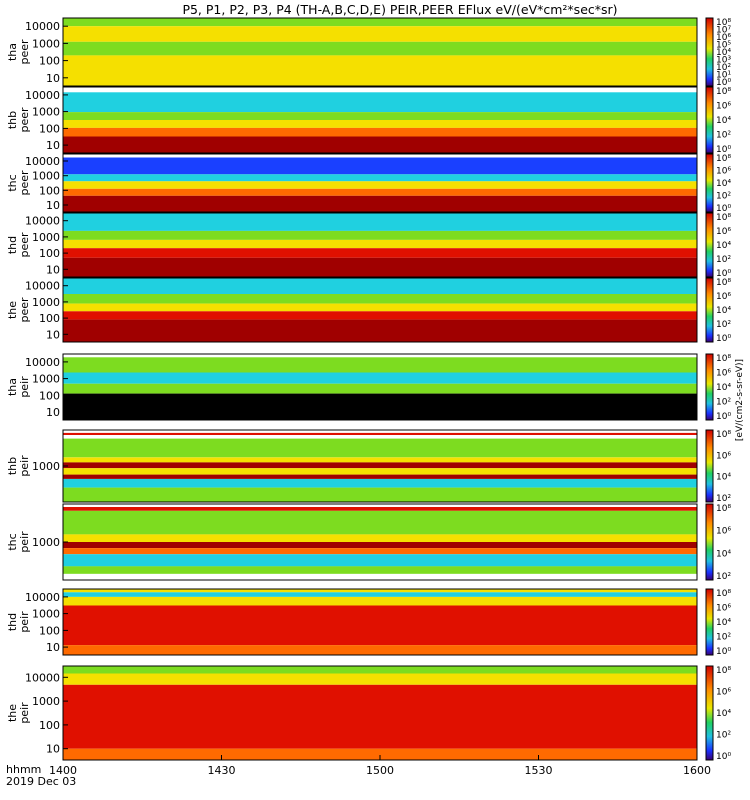 This screenshot has width=750, height=800. Describe the element at coordinates (368, 713) in the screenshot. I see `panel-the-peir: 10000 1000 100 10 the peir 10⁸ 10⁶ 10⁴ 10² 10⁰` at that location.